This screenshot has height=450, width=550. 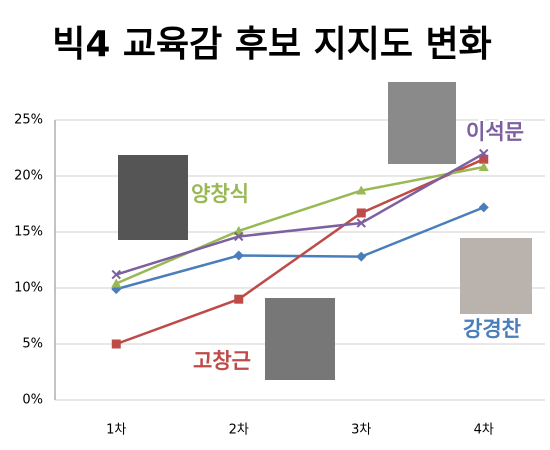 I want to click on series-label: 고창근, so click(x=222, y=361).